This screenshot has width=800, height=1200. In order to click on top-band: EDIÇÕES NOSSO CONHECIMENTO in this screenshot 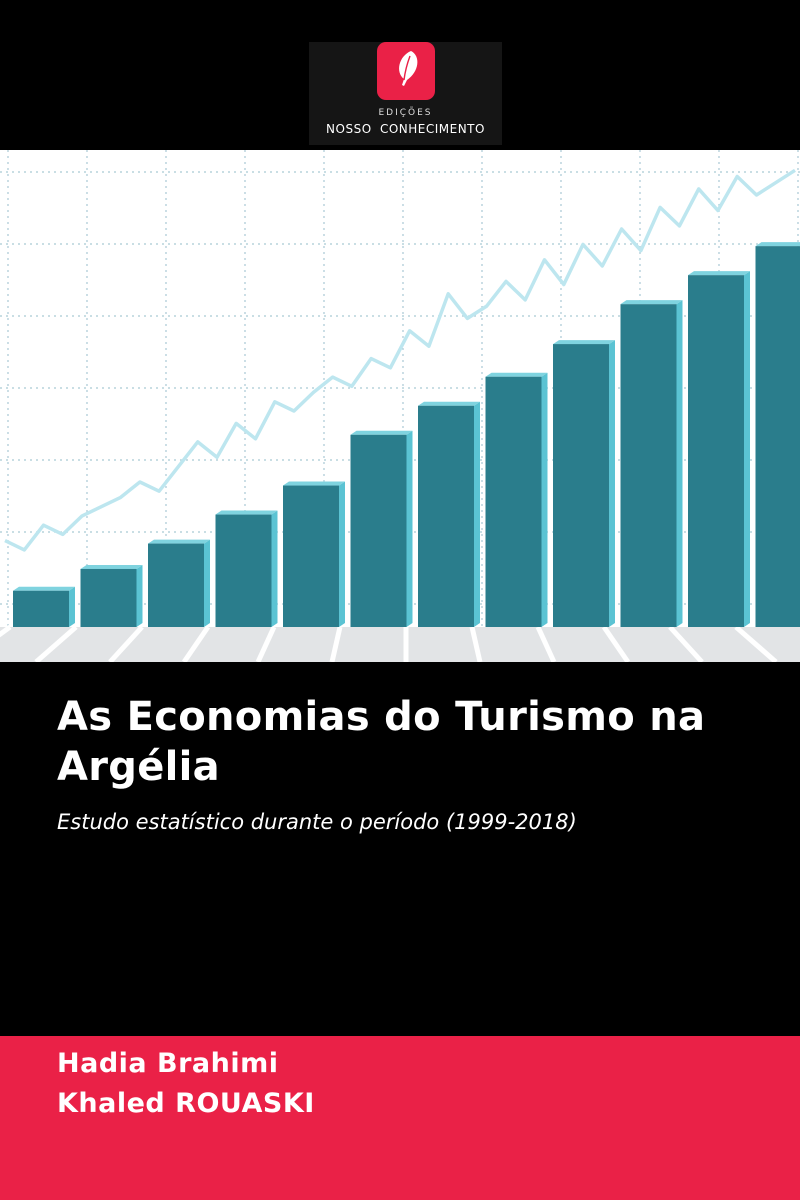, I will do `click(400, 75)`.